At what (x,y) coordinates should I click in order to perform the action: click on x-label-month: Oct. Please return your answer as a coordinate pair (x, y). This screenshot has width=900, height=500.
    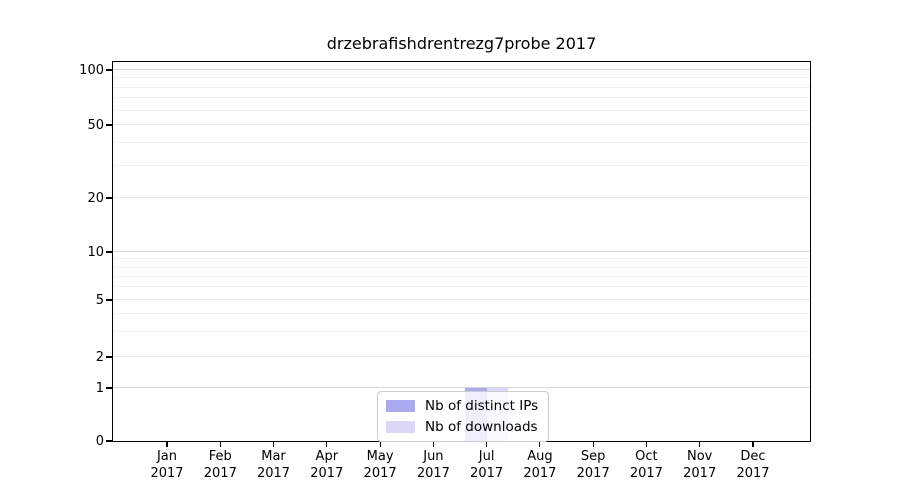
    Looking at the image, I should click on (646, 456).